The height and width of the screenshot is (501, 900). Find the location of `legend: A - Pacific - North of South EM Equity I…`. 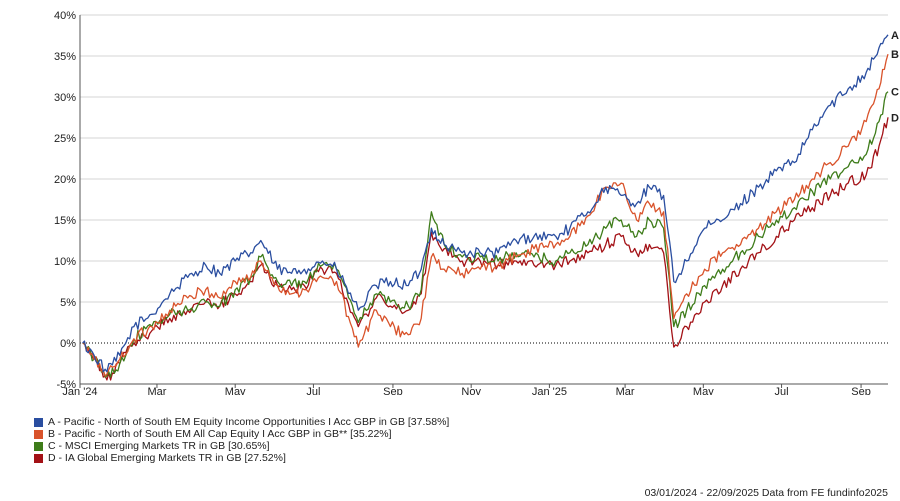

legend: A - Pacific - North of South EM Equity I… is located at coordinates (241, 440).